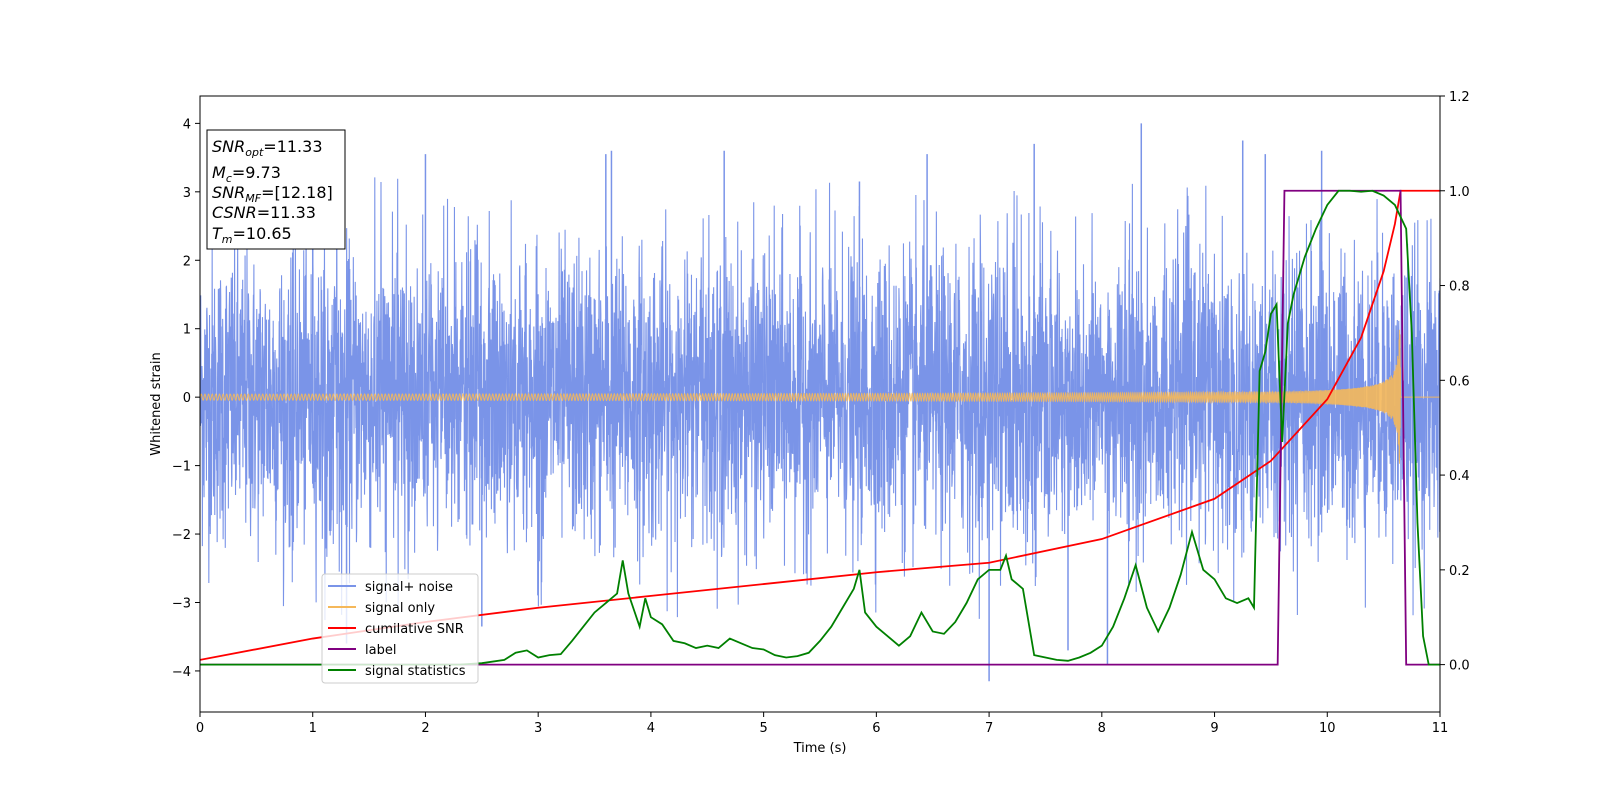 The width and height of the screenshot is (1600, 800). I want to click on stat-line: SNRMF=[12.18], so click(272, 194).